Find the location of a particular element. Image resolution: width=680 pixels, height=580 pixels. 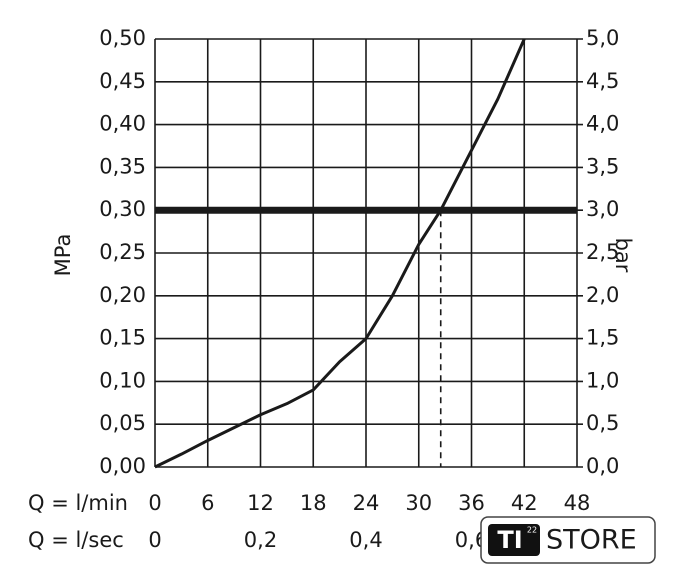

x-tick-label: 18 is located at coordinates (313, 503).